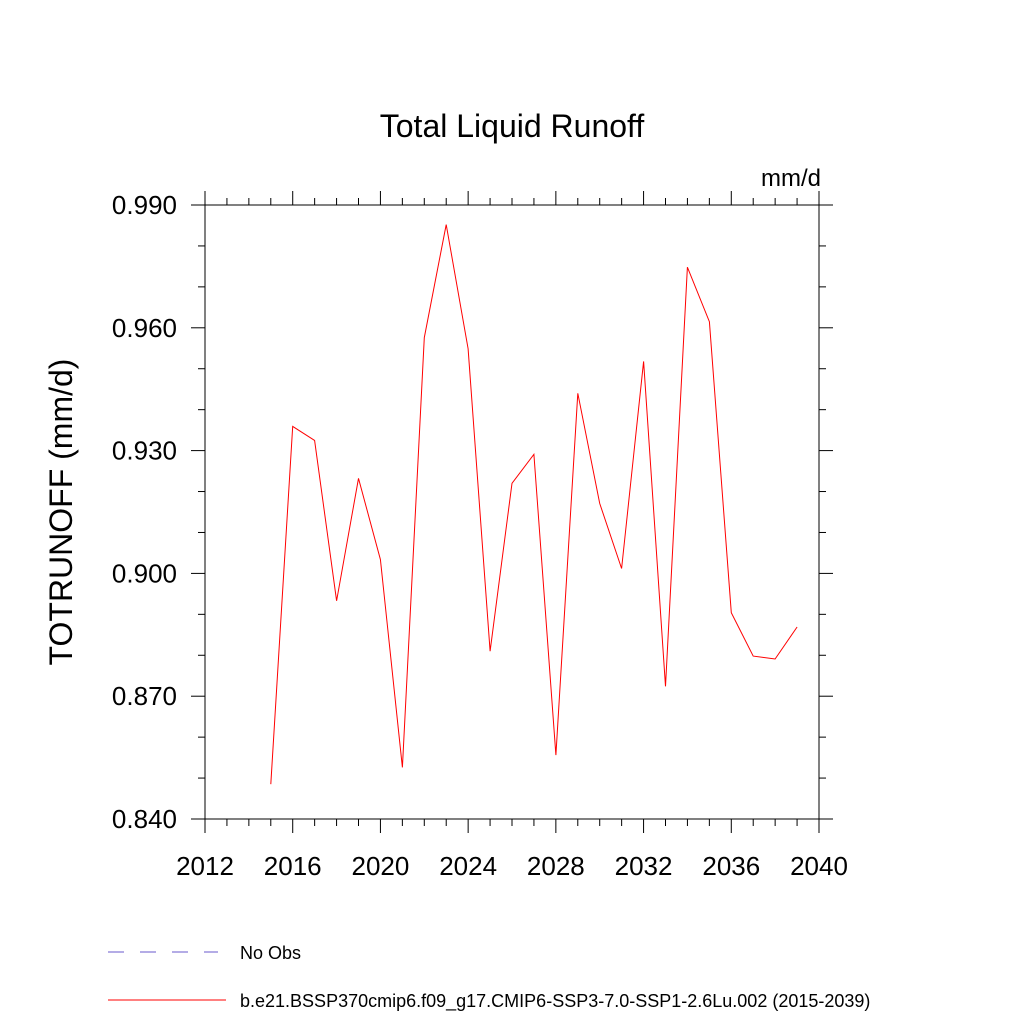 The height and width of the screenshot is (1024, 1024). I want to click on x-tick-label: 2036, so click(731, 866).